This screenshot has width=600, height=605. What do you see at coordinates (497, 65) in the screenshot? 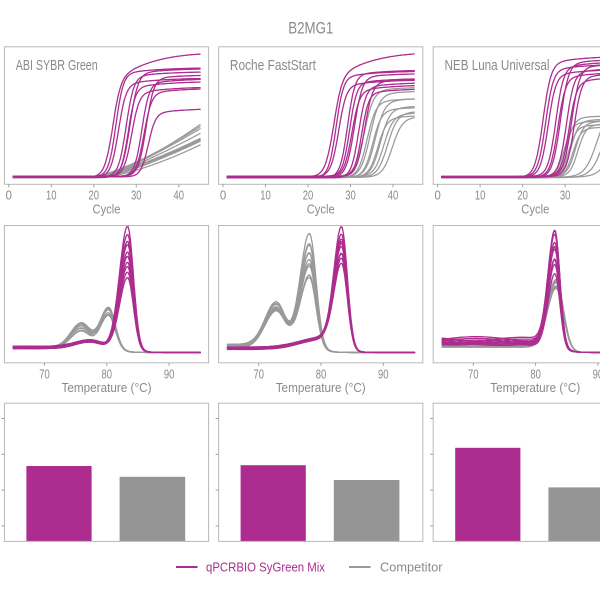
I see `svg-text: NEB Luna Universal` at bounding box center [497, 65].